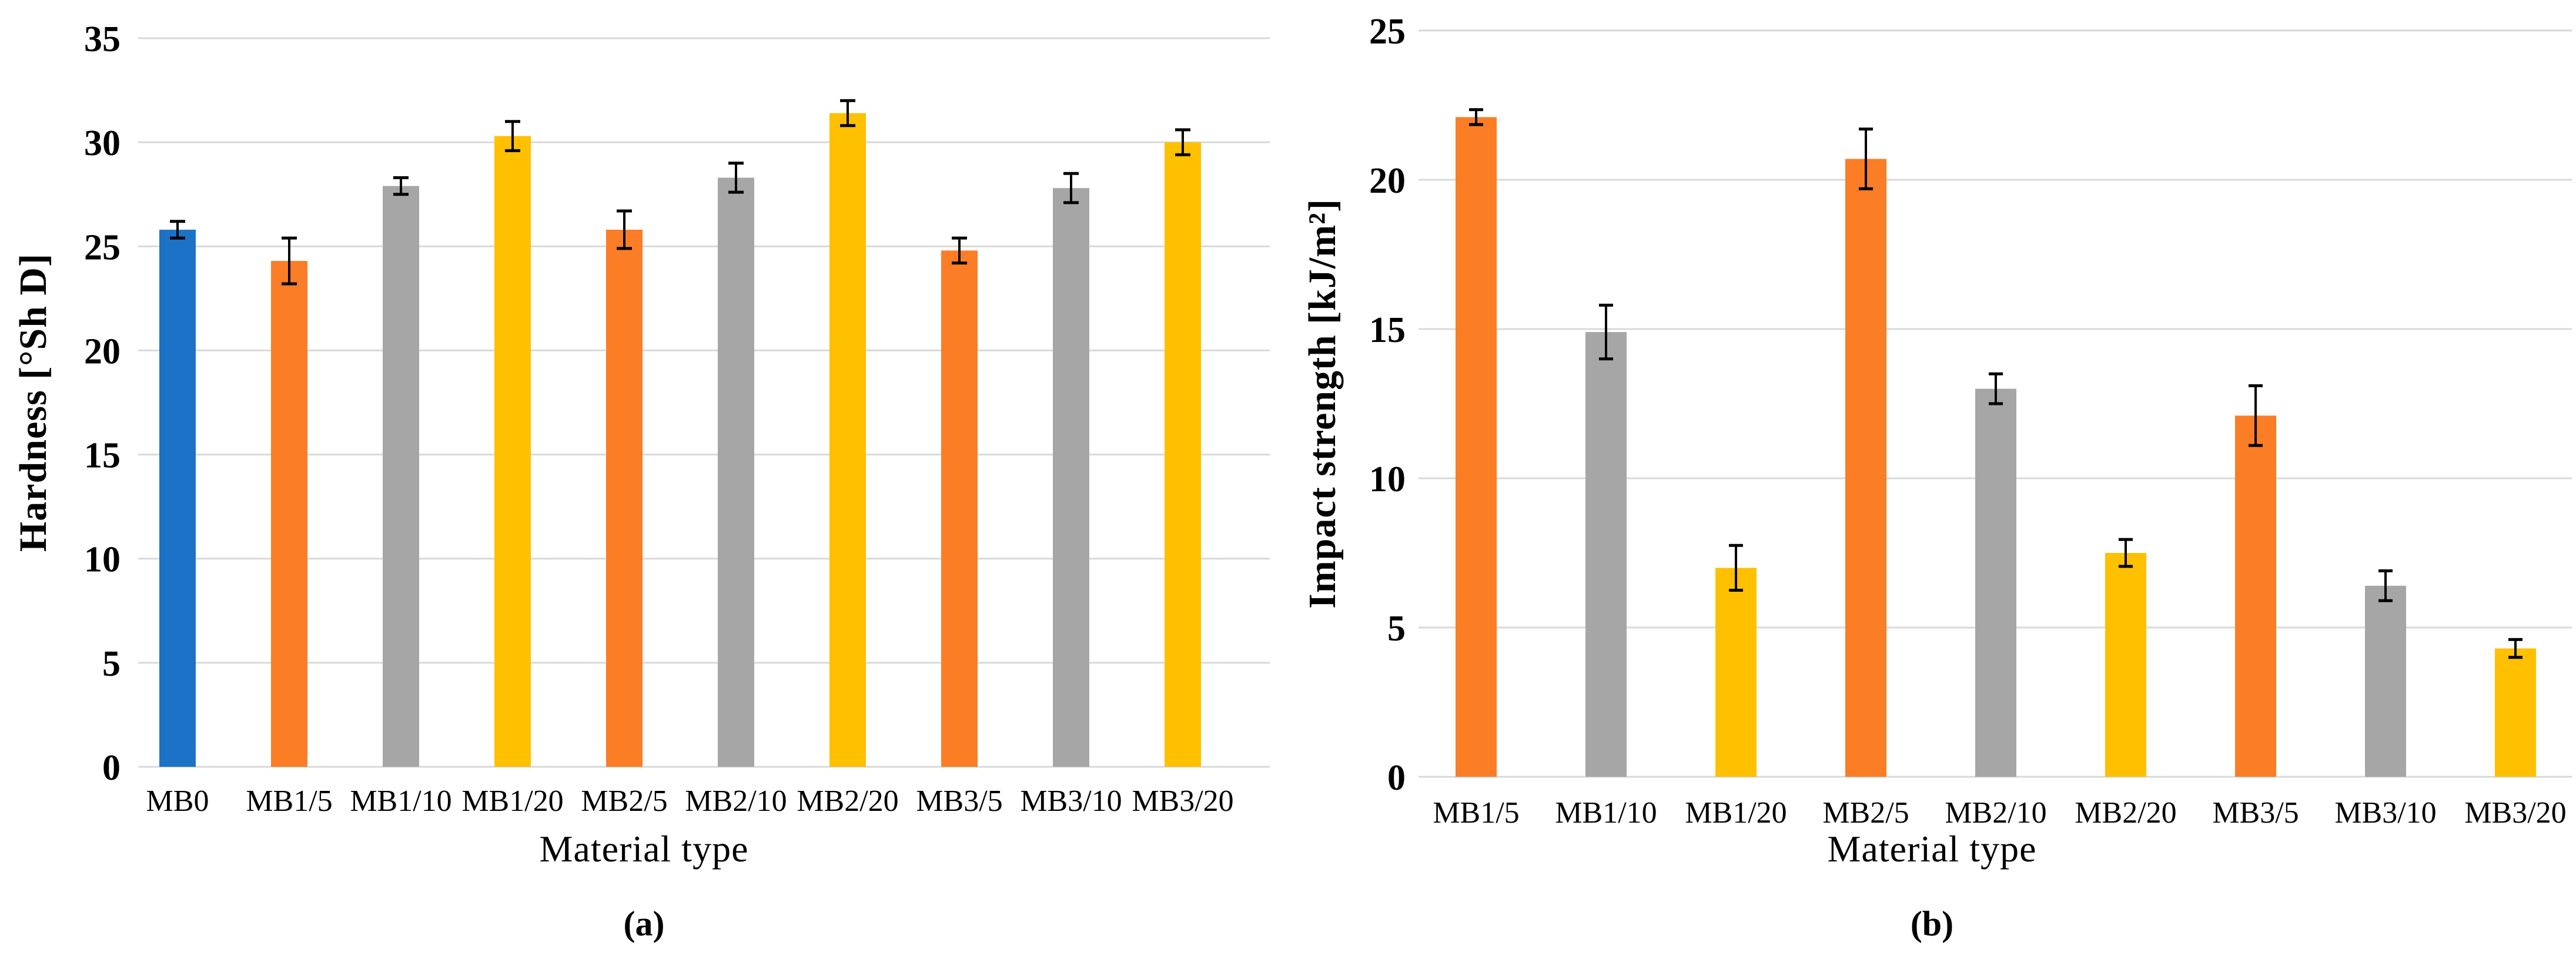  Describe the element at coordinates (102, 39) in the screenshot. I see `y-tick-label: 35` at that location.